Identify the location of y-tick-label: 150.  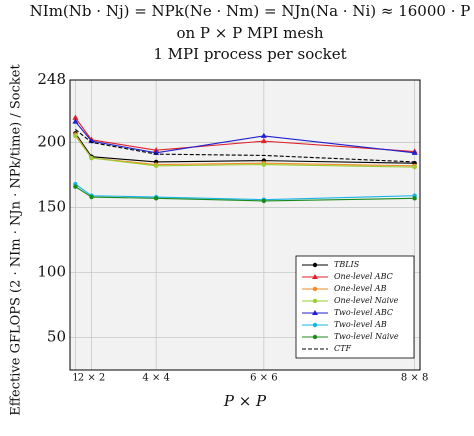
(51, 206).